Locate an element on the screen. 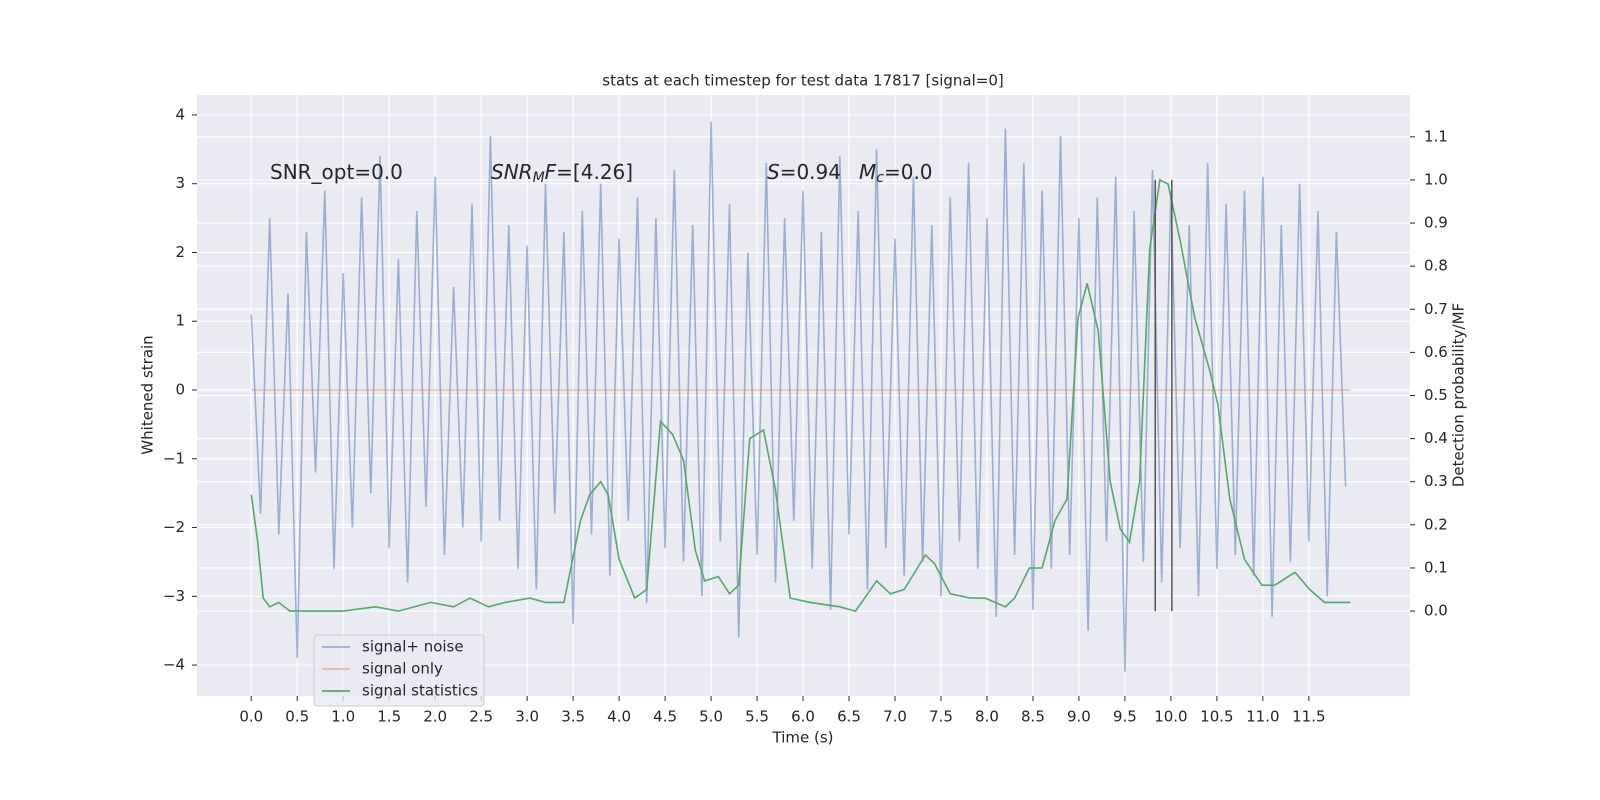 Image resolution: width=1600 pixels, height=800 pixels. y2-tick-label: 0.1 is located at coordinates (1436, 567).